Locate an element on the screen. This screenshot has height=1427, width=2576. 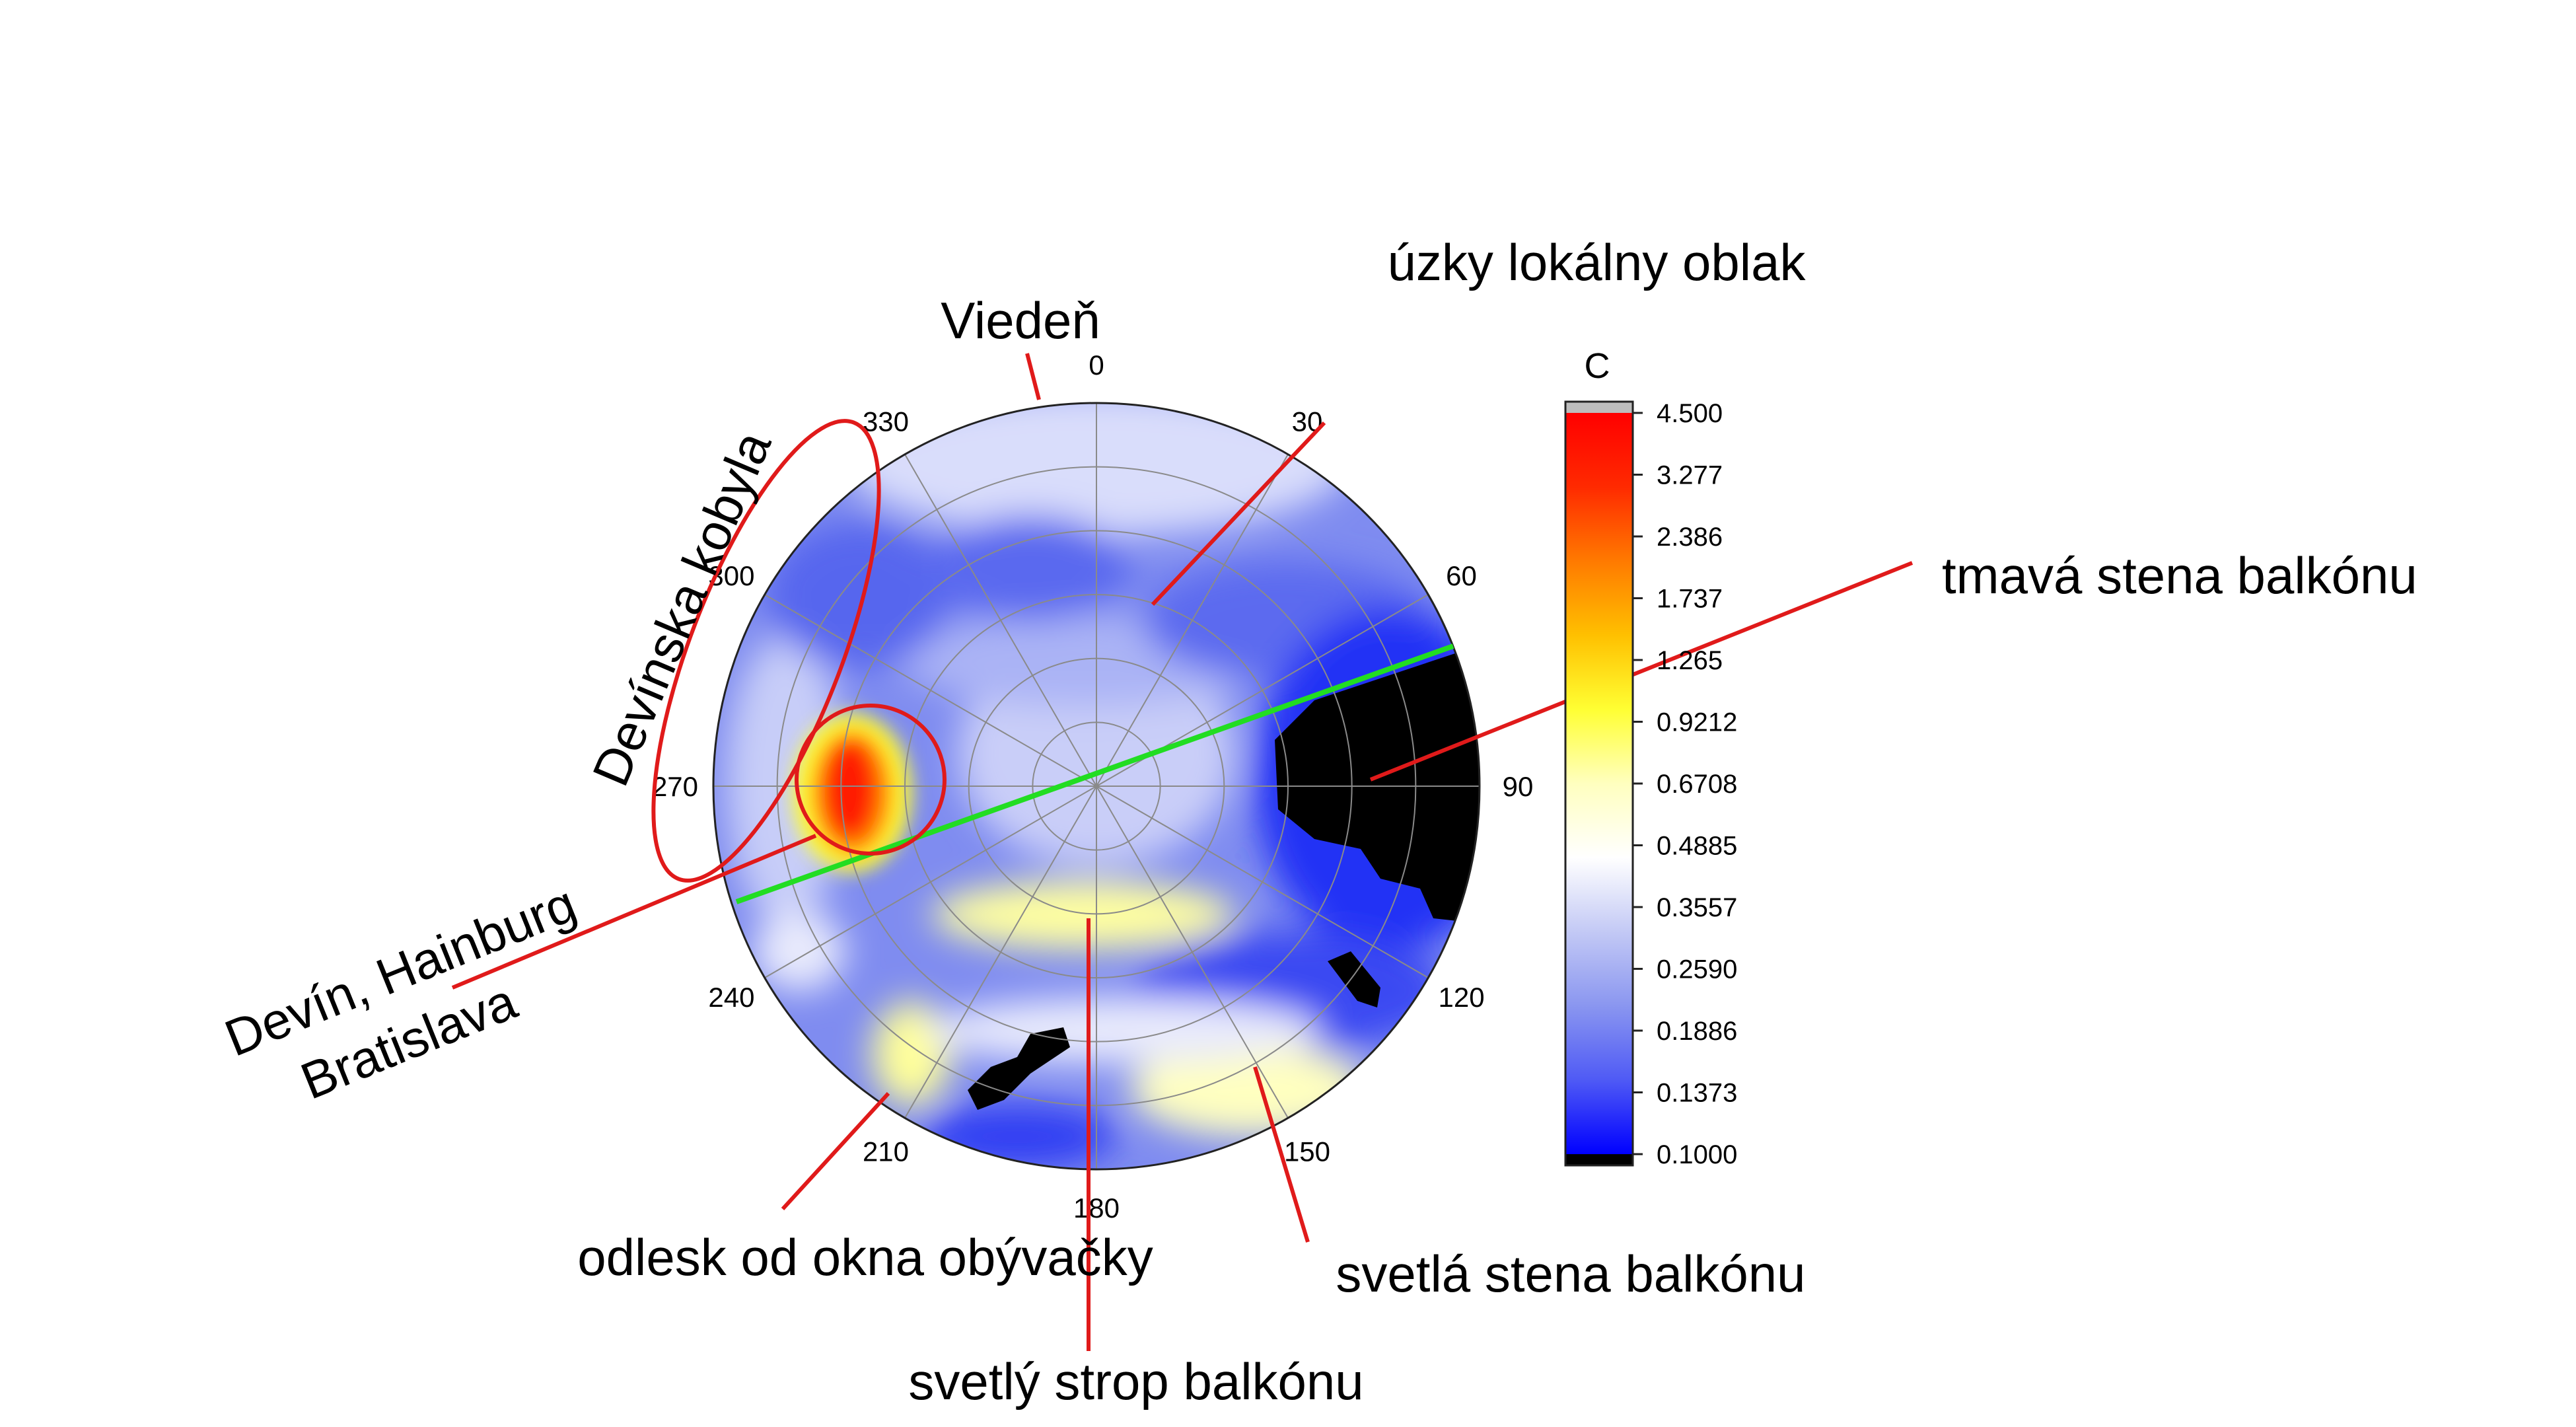
dark-wall-region is located at coordinates (1377, 783).